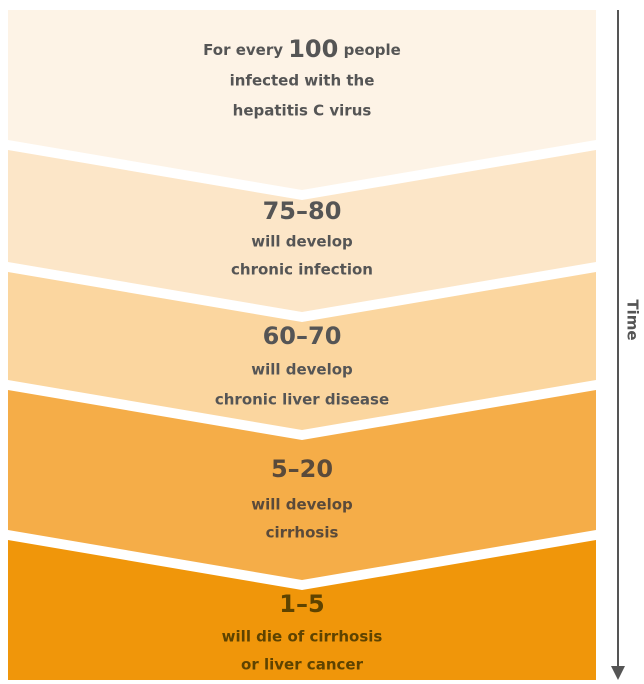 This screenshot has height=684, width=644. What do you see at coordinates (302, 637) in the screenshot?
I see `stage-line: will die of cirrhosis` at bounding box center [302, 637].